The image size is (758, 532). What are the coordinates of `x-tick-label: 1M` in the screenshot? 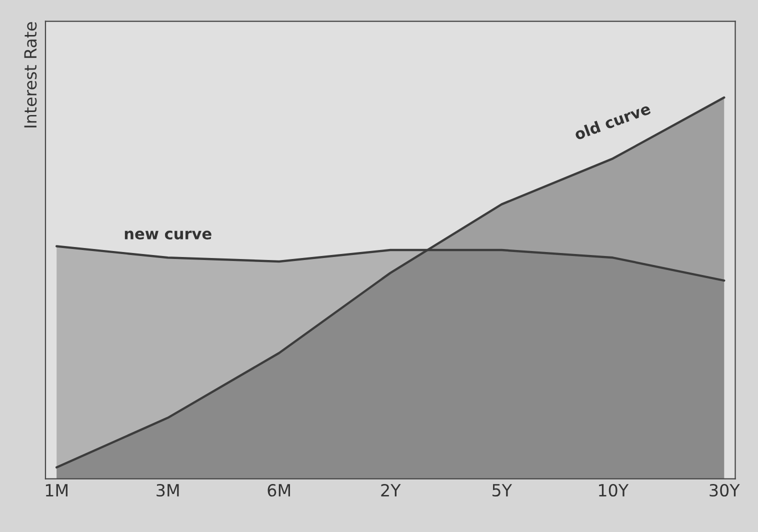 It's located at (57, 490).